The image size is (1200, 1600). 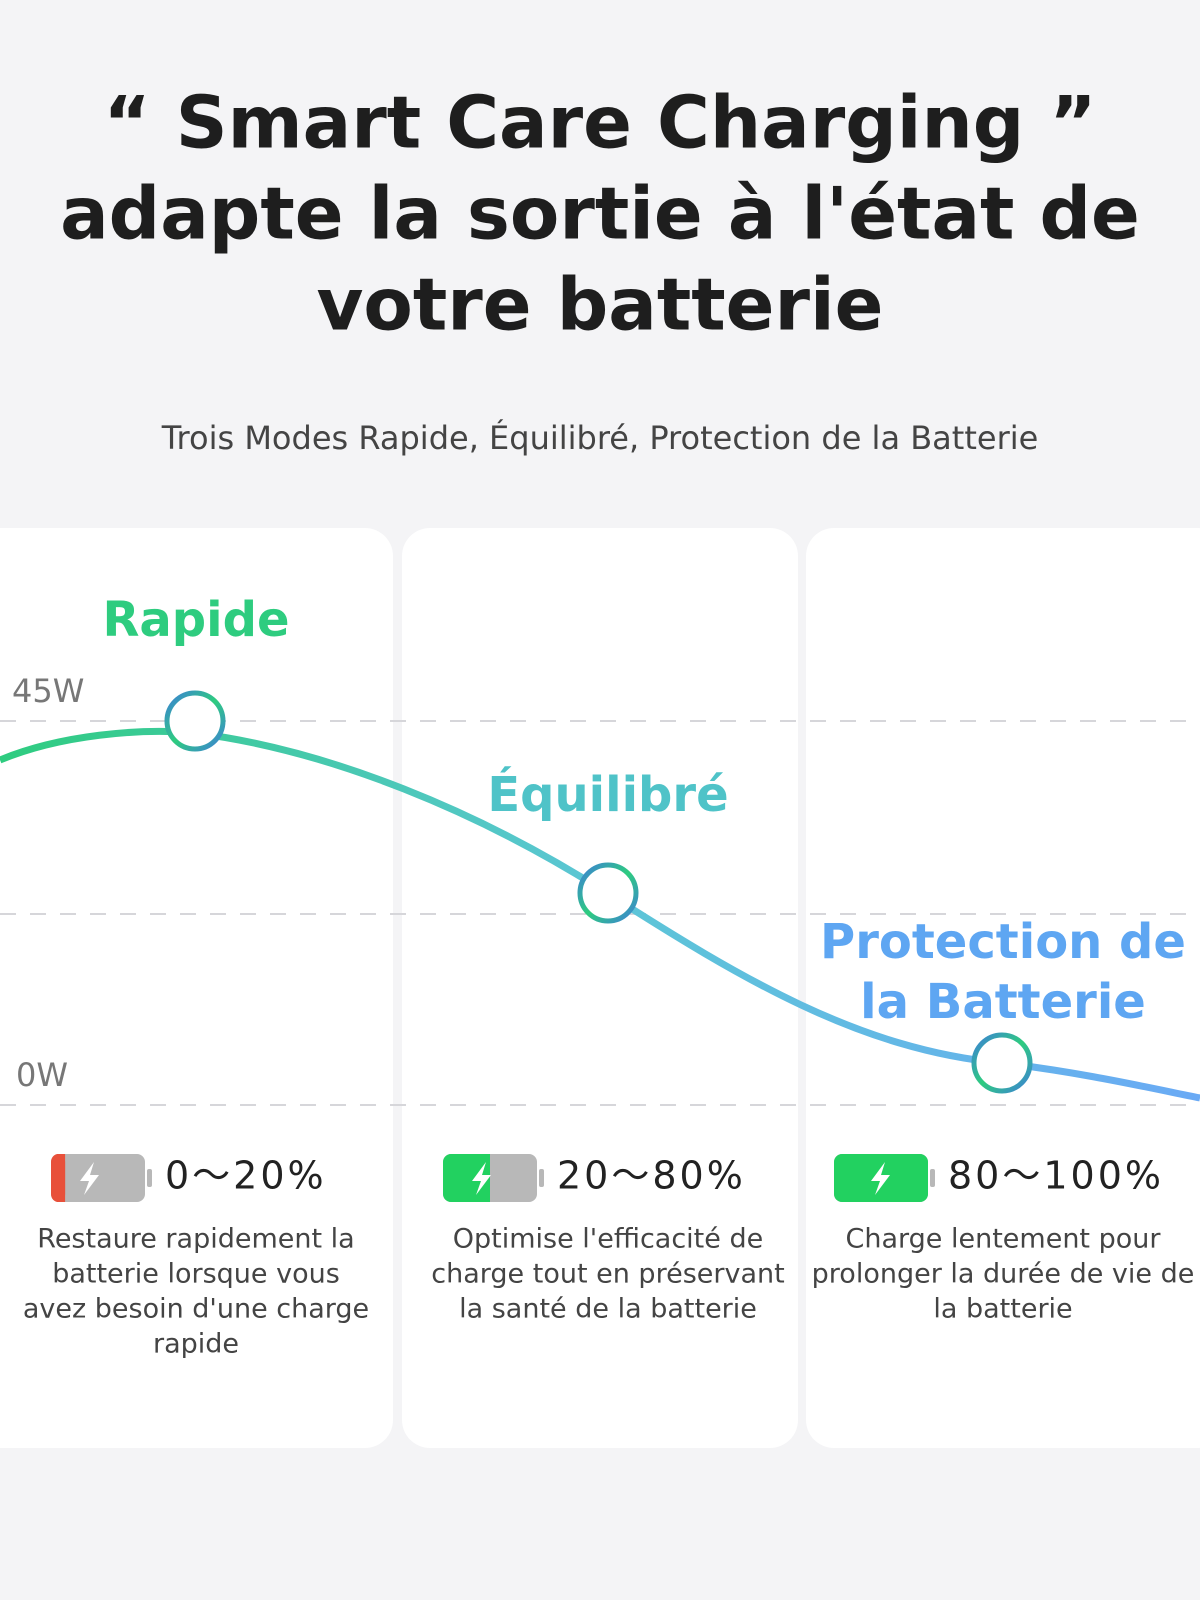 What do you see at coordinates (607, 794) in the screenshot?
I see `mode-name: Équilibré` at bounding box center [607, 794].